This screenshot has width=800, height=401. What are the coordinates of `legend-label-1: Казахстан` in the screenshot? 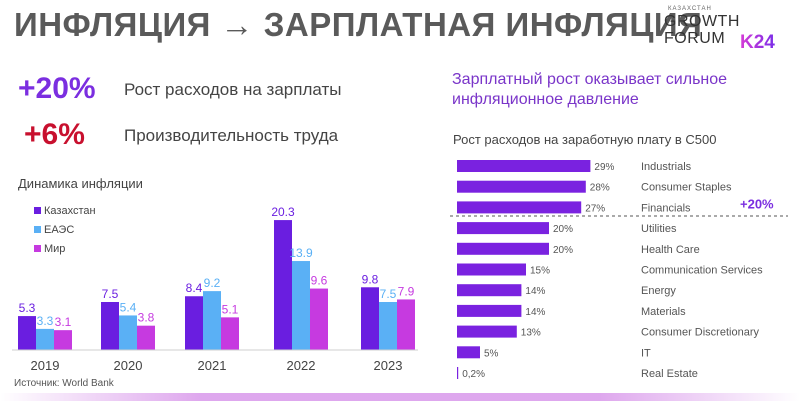 It's located at (70, 211).